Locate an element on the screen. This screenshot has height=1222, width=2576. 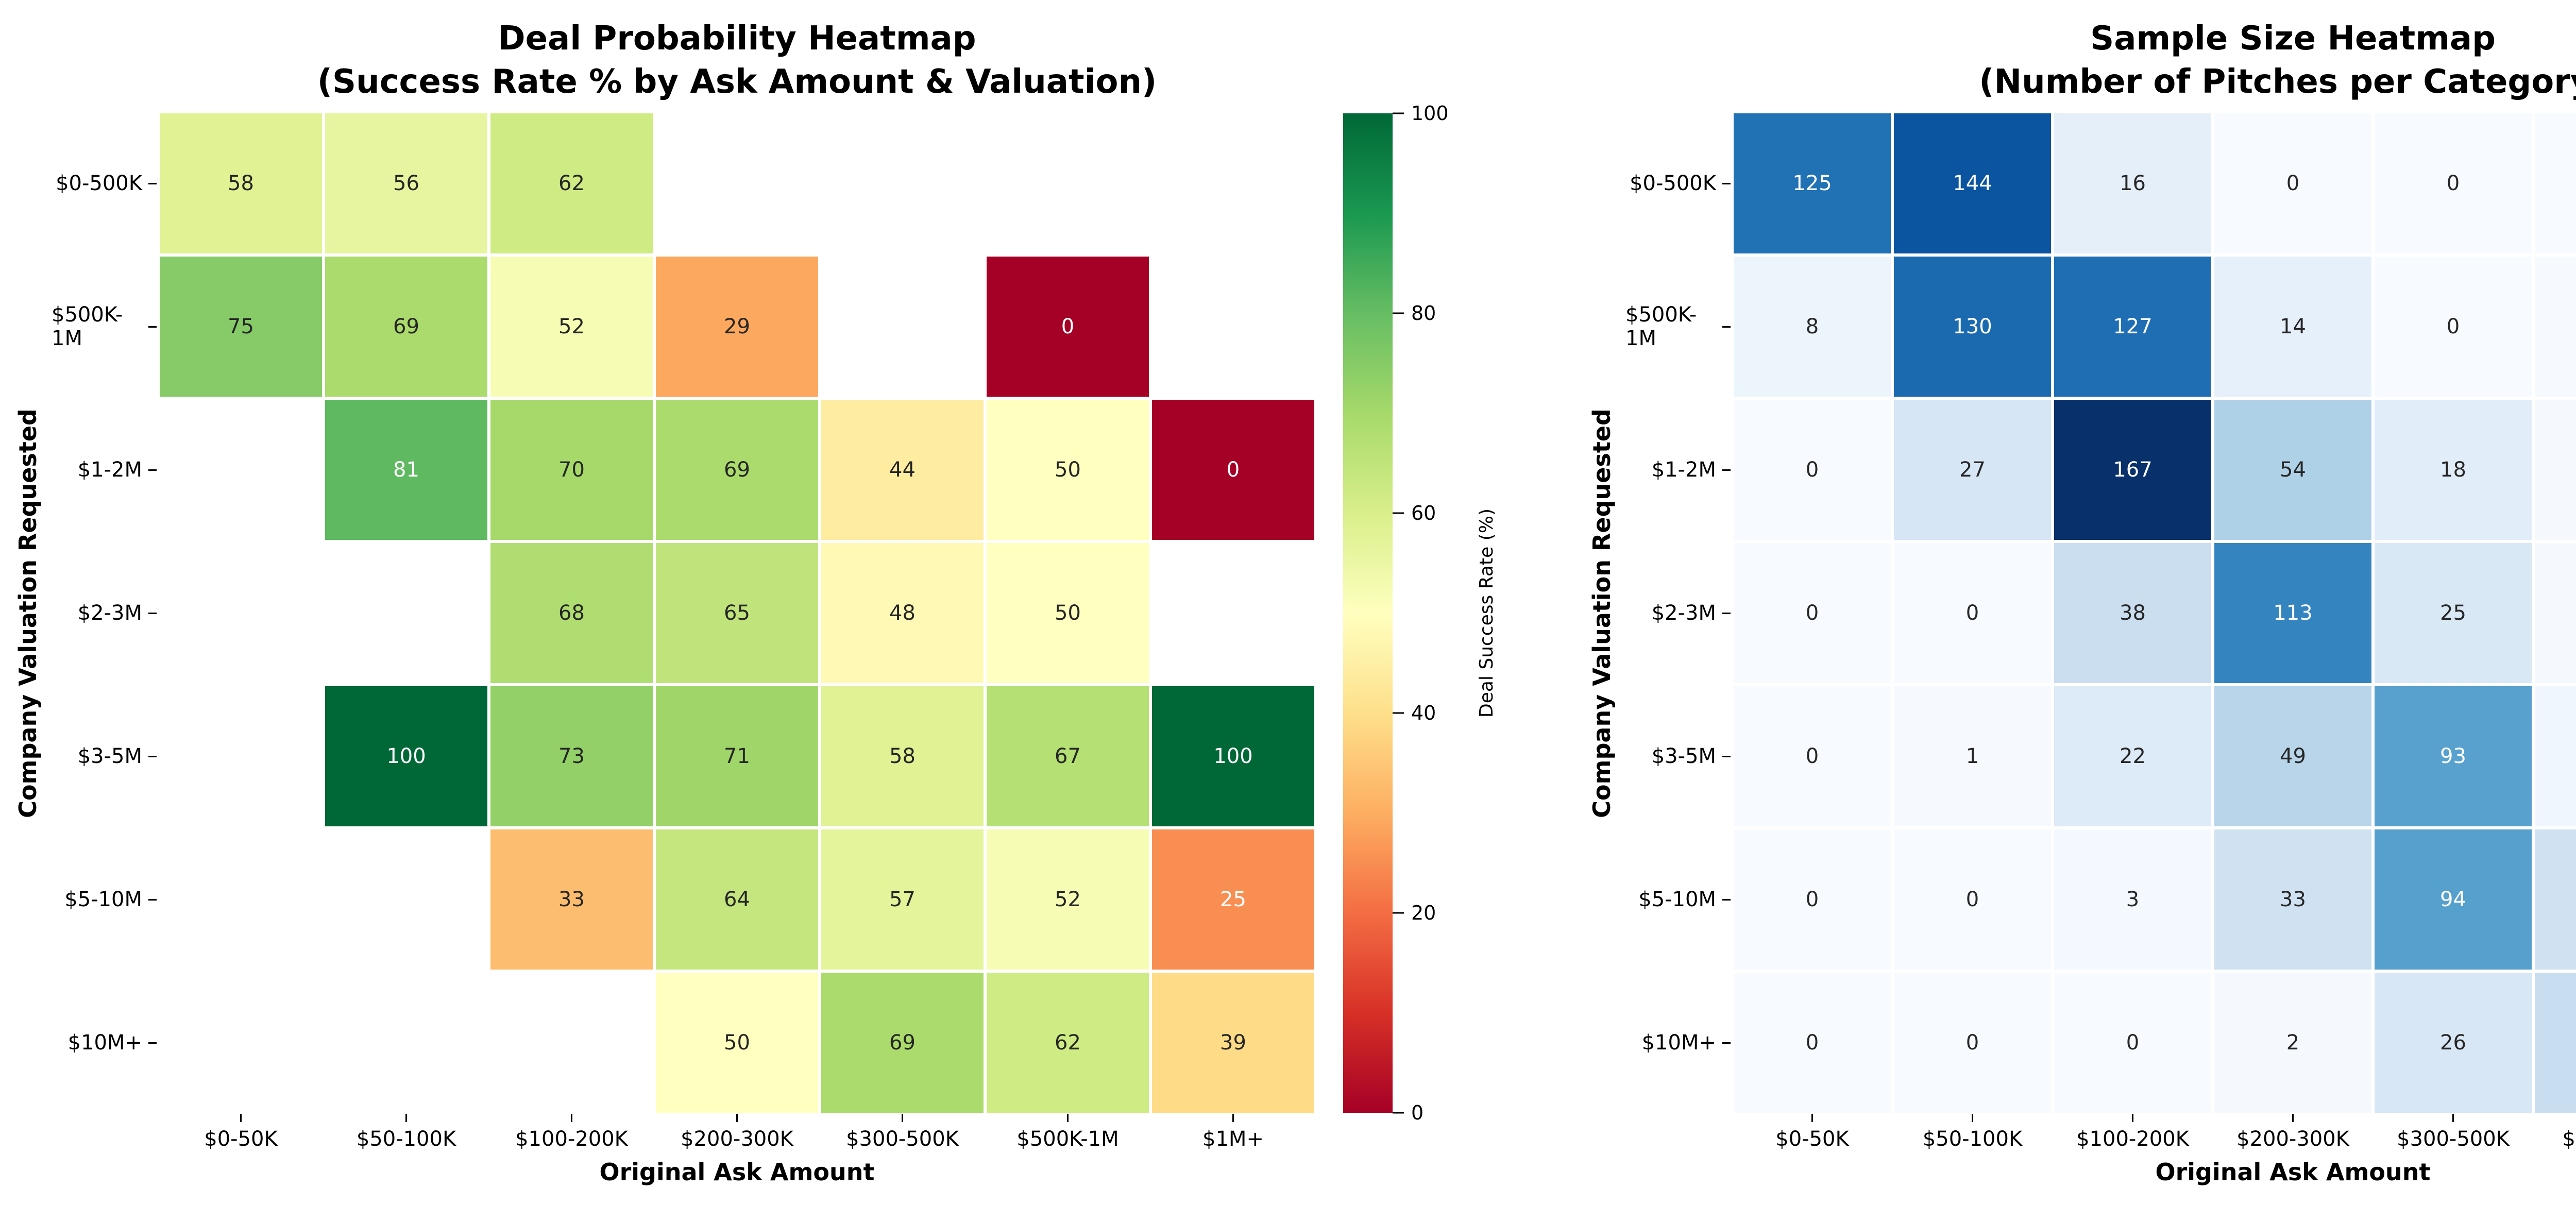
y-axis-label: Company Valuation Requested is located at coordinates (1602, 613).